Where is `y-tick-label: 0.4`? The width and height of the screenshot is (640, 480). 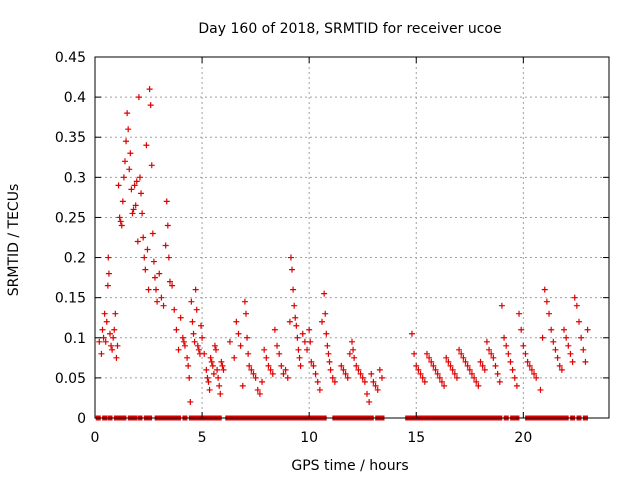 y-tick-label: 0.4 is located at coordinates (75, 98).